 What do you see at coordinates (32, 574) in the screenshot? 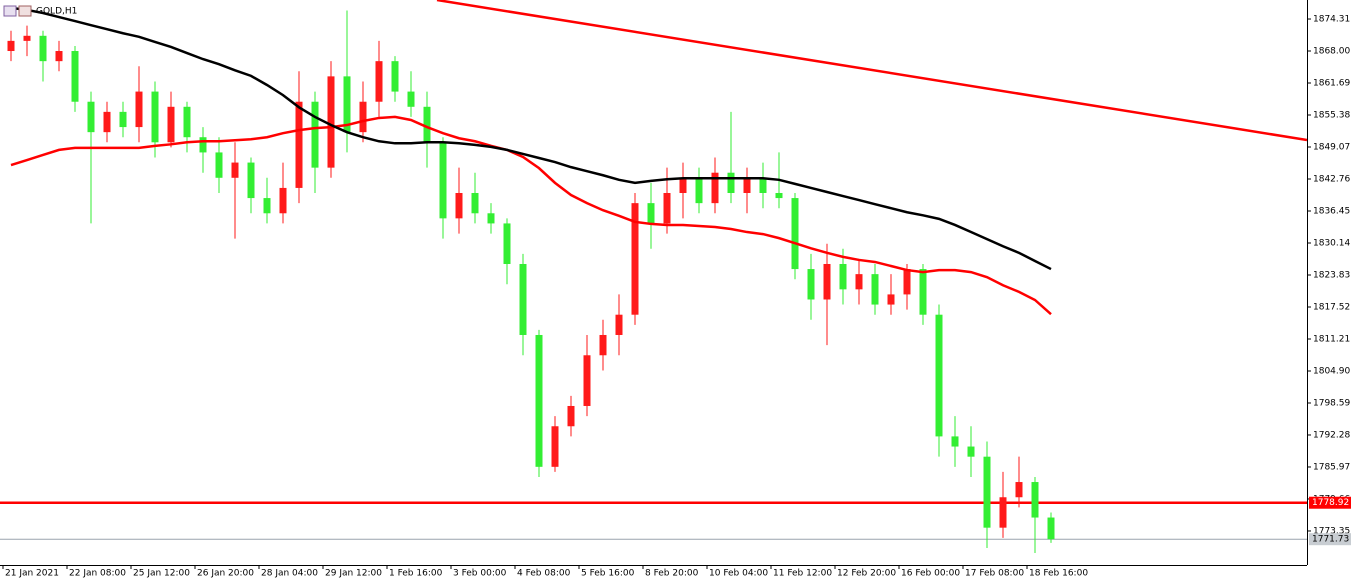
I see `x-tick-label: 21 Jan 2021` at bounding box center [32, 574].